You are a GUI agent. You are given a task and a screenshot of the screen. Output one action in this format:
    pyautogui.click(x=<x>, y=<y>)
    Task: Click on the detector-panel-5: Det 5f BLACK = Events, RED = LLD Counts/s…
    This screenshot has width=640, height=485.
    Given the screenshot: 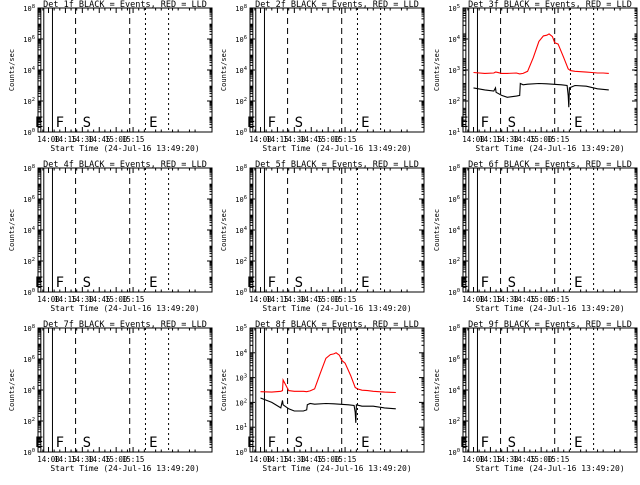 What is the action you would take?
    pyautogui.click(x=322, y=236)
    